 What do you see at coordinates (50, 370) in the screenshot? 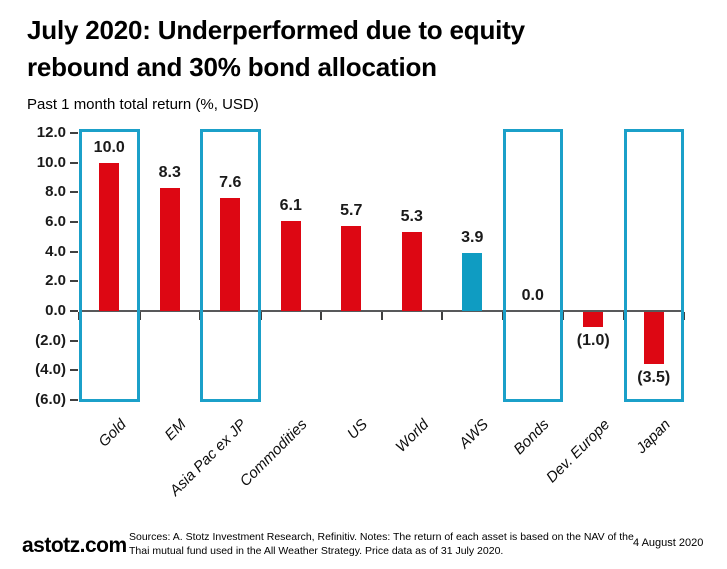
I see `y-tick-label: (4.0)` at bounding box center [50, 370].